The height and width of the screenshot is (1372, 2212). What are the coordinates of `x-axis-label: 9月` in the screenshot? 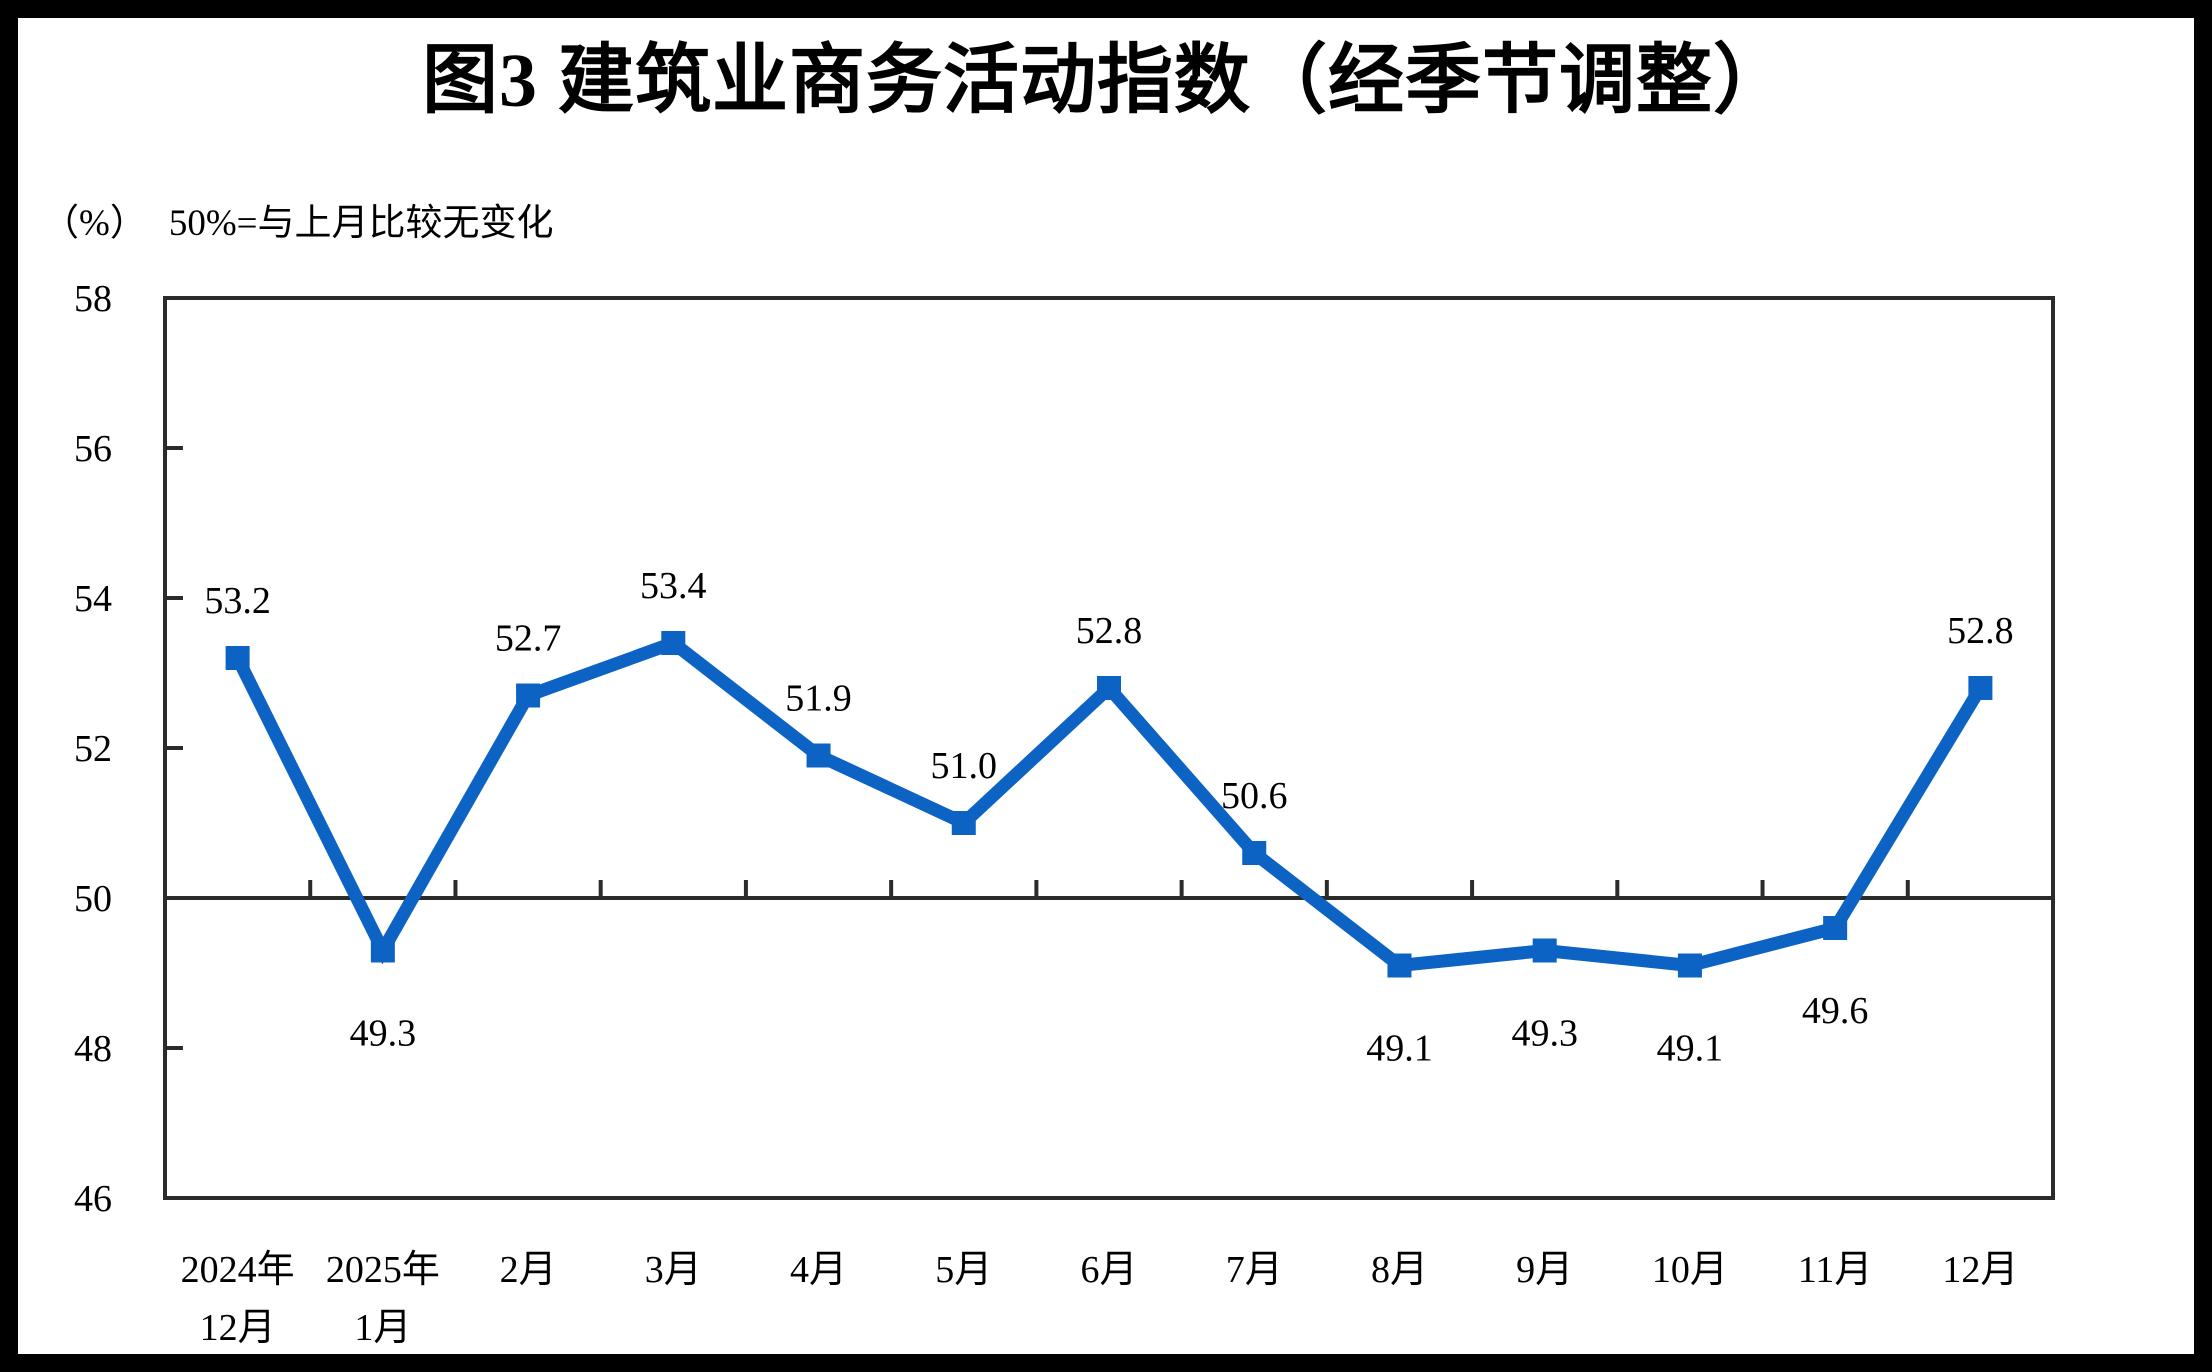 It's located at (1544, 1270).